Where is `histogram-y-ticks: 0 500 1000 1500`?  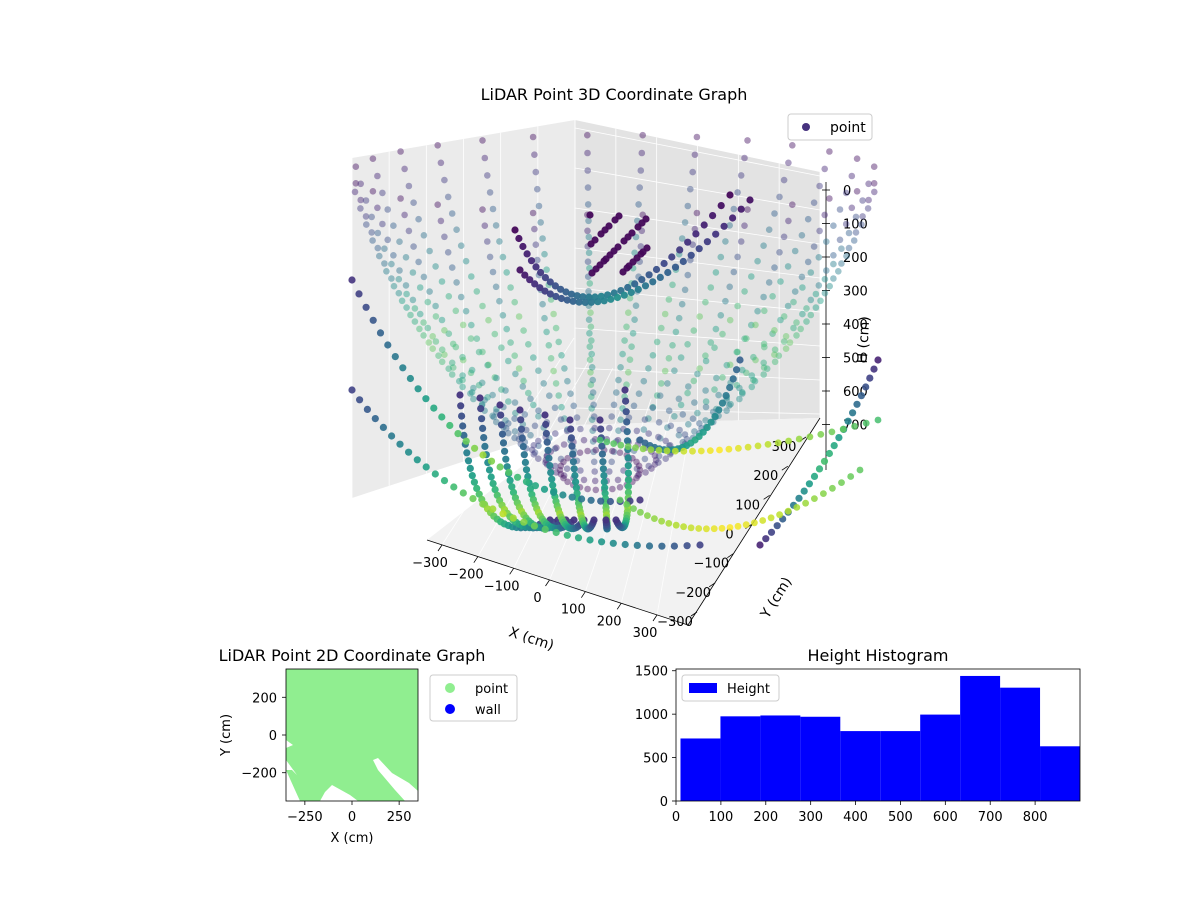 histogram-y-ticks: 0 500 1000 1500 is located at coordinates (655, 737).